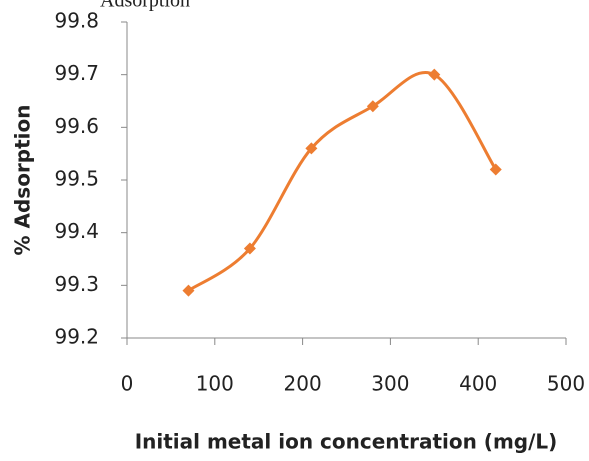  What do you see at coordinates (76, 231) in the screenshot?
I see `y-tick-label: 99.4` at bounding box center [76, 231].